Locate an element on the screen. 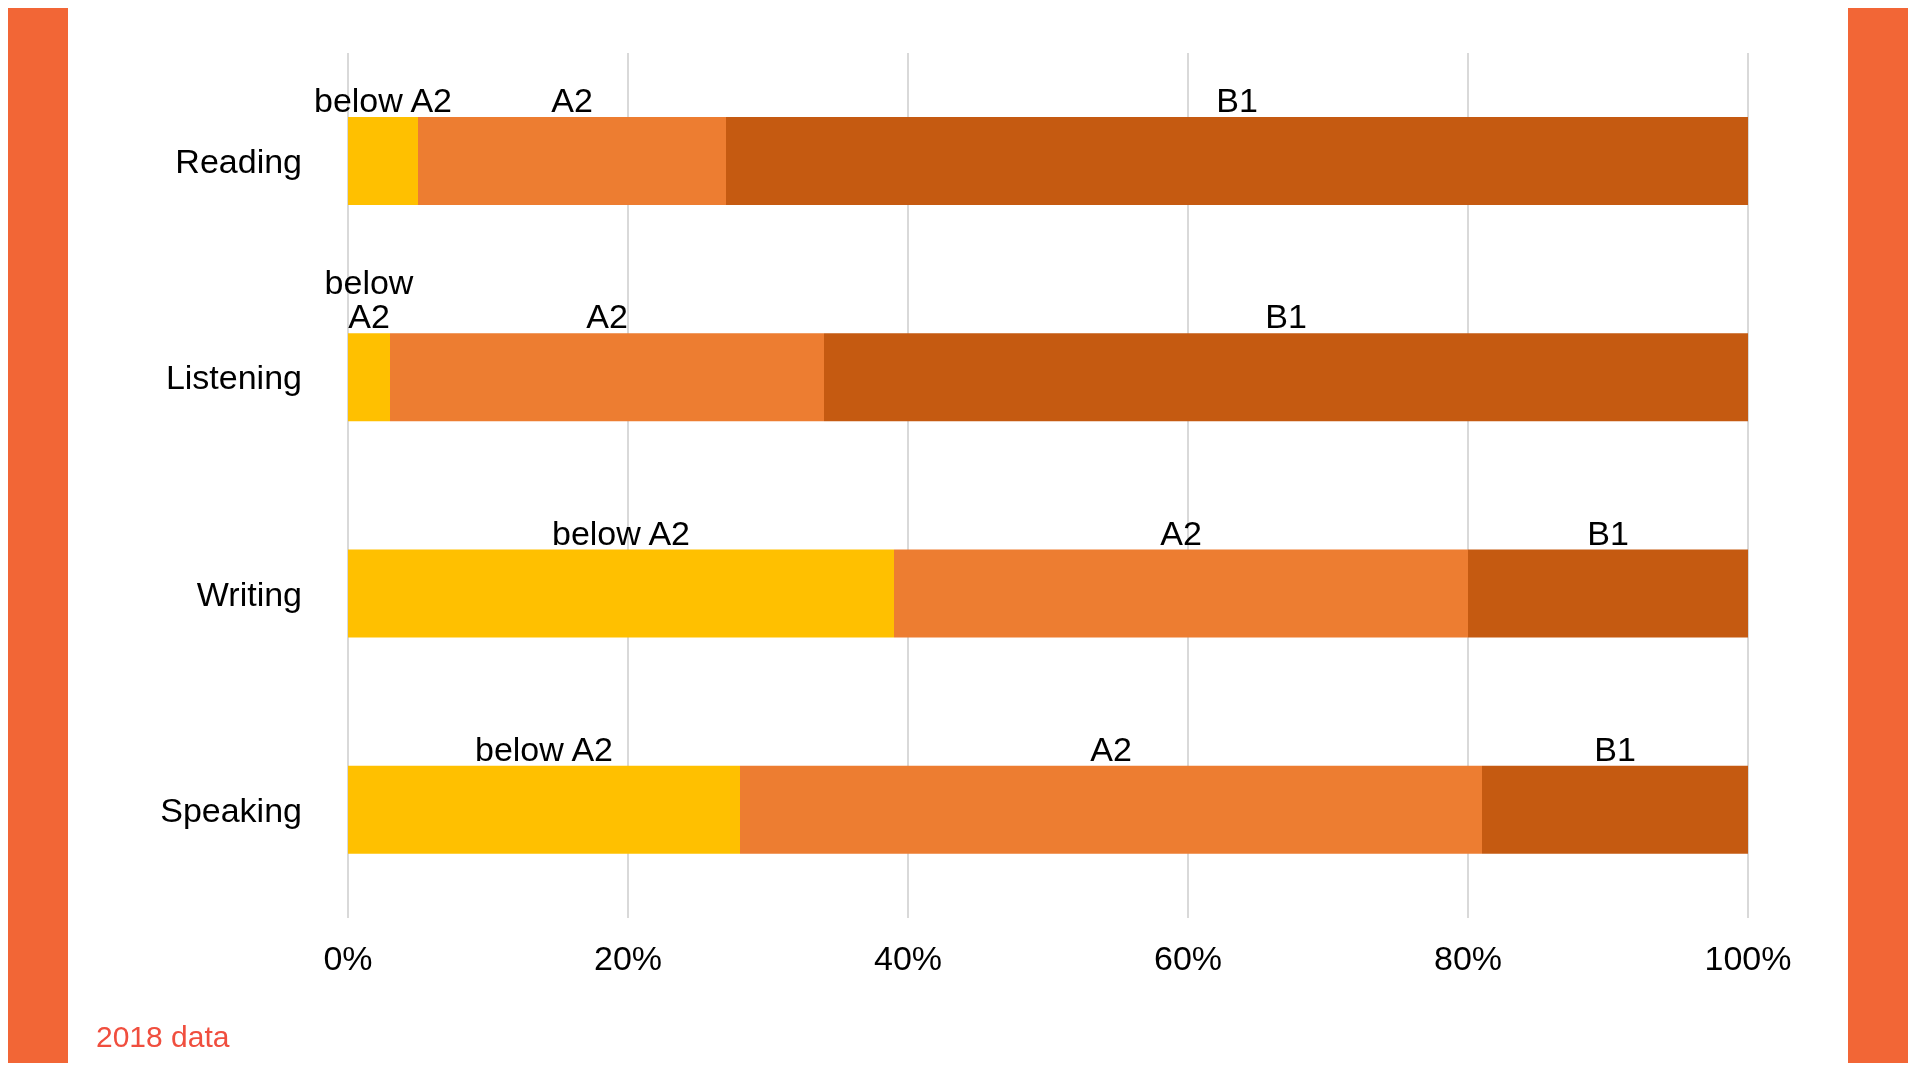 The height and width of the screenshot is (1071, 1917). x-tick-label: 20% is located at coordinates (628, 958).